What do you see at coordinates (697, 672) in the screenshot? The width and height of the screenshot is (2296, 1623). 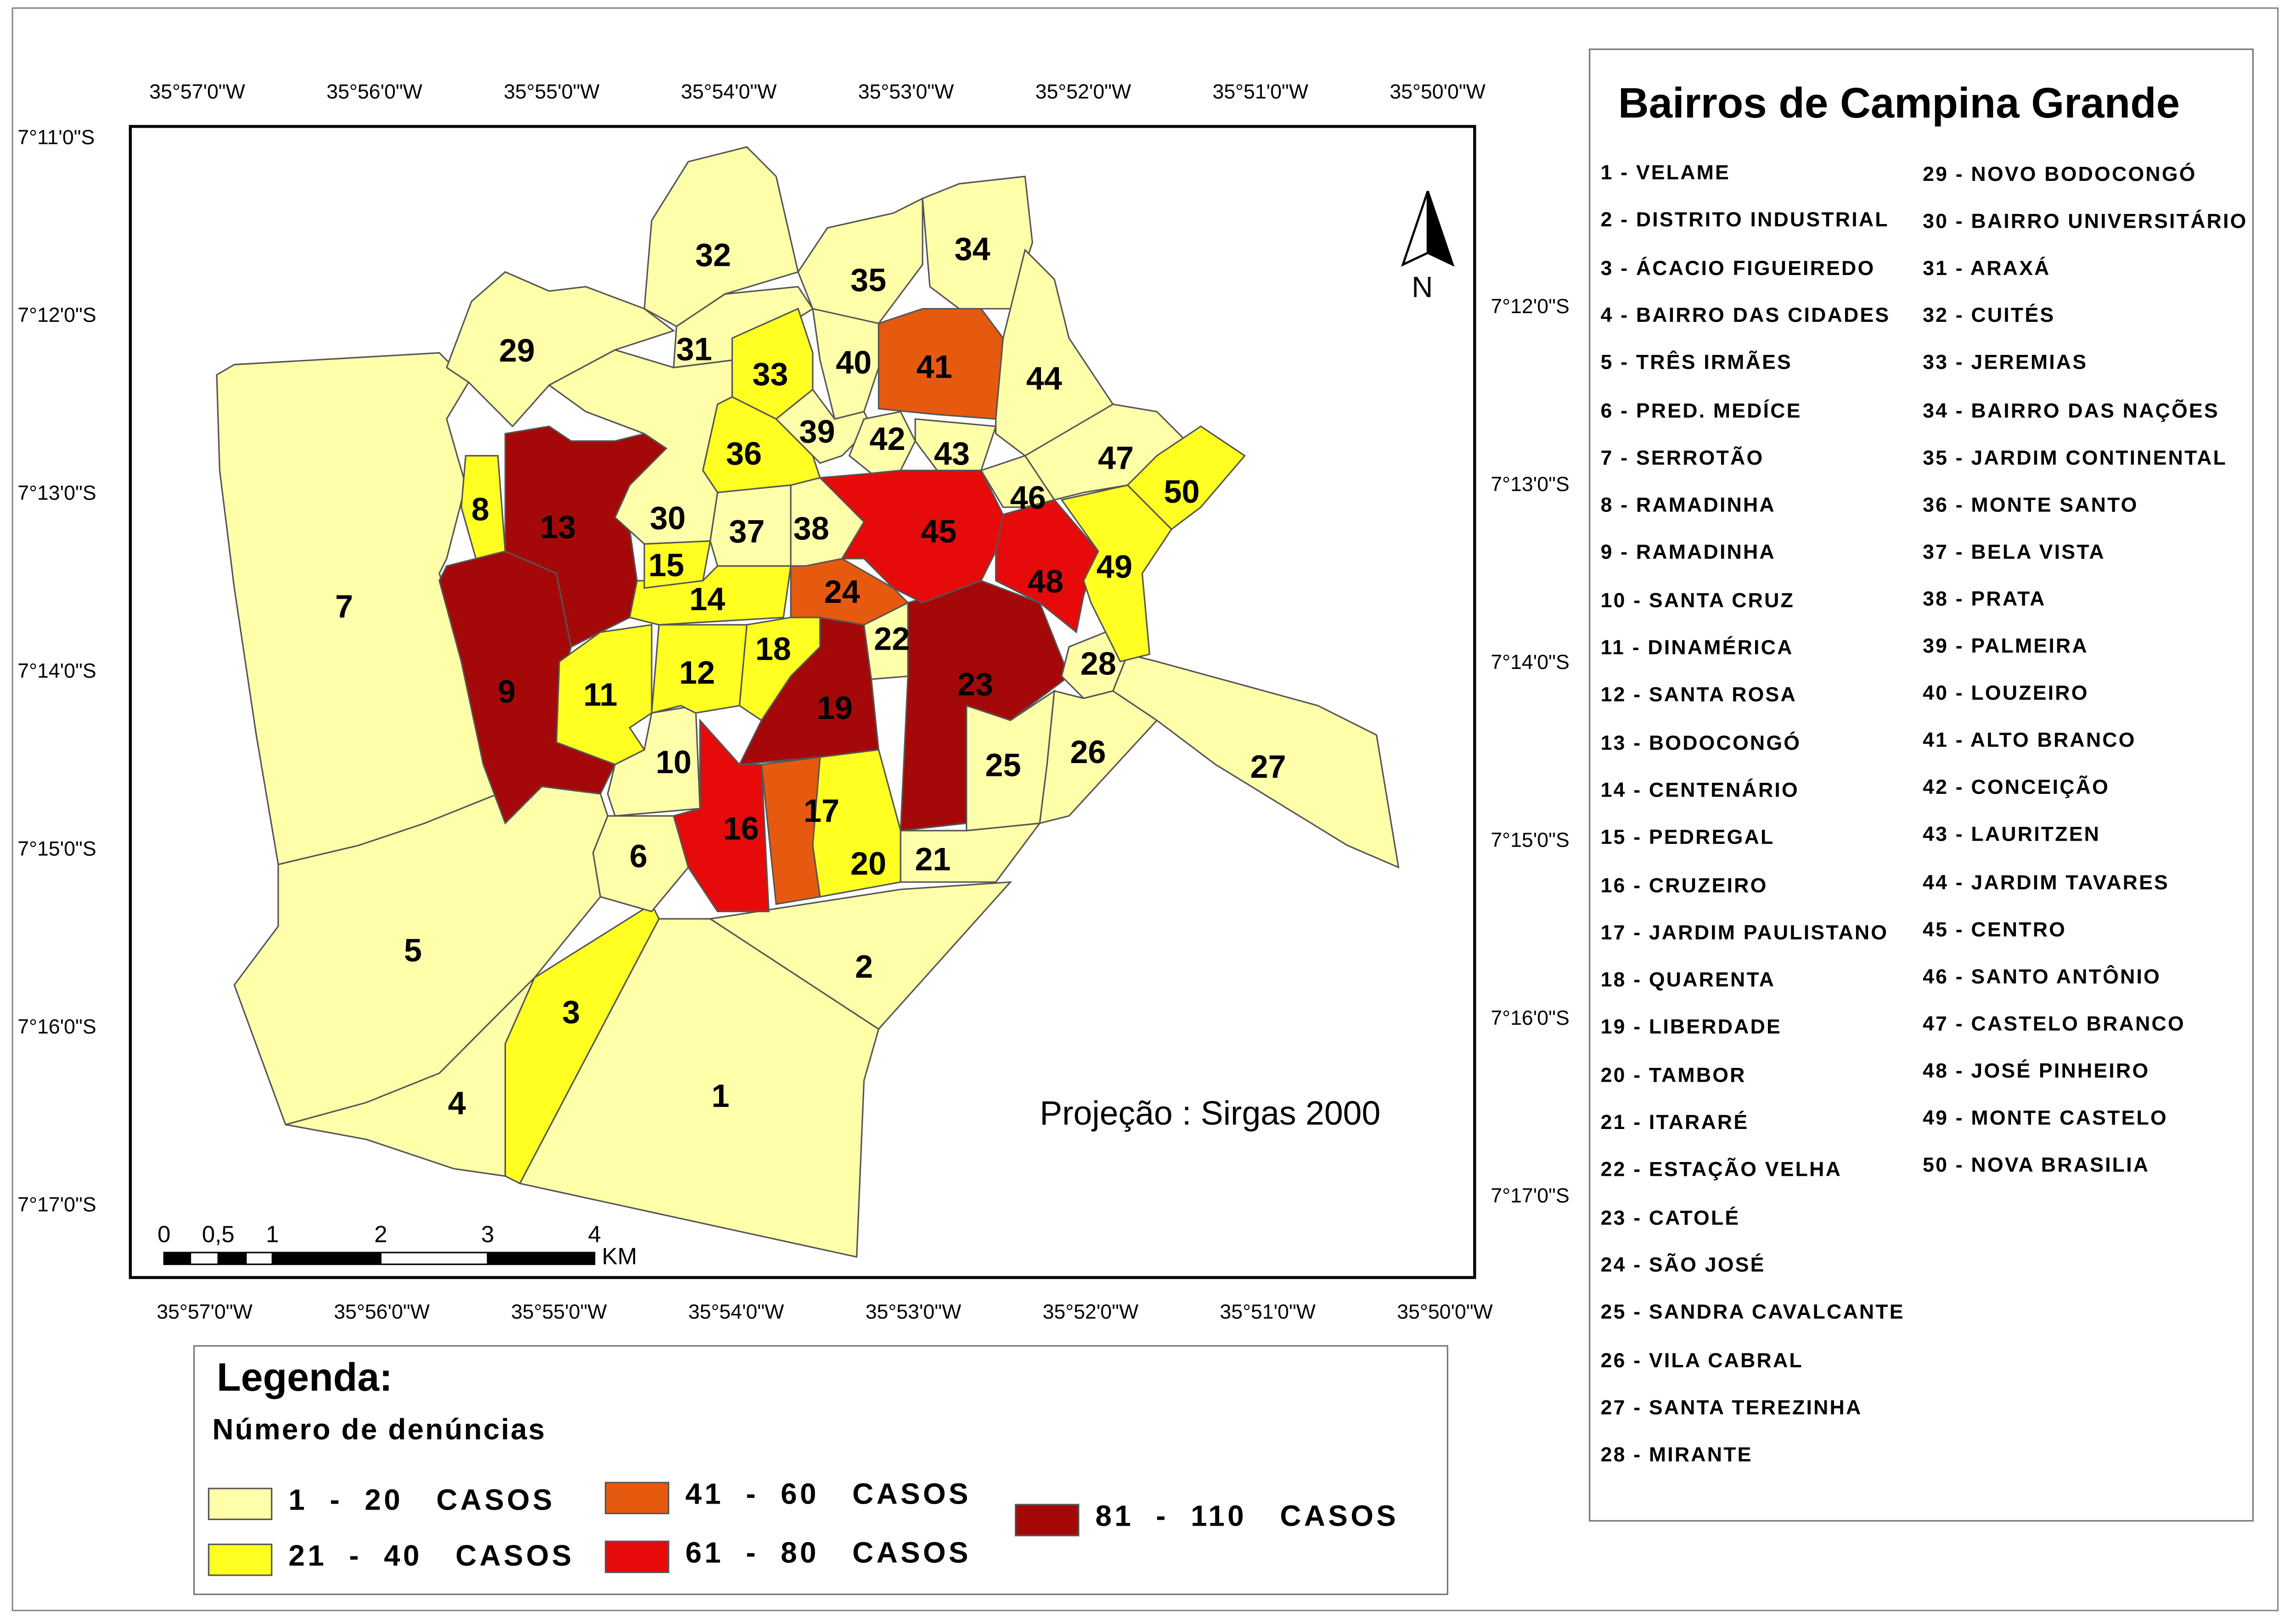 I see `neighborhood-label: 12` at bounding box center [697, 672].